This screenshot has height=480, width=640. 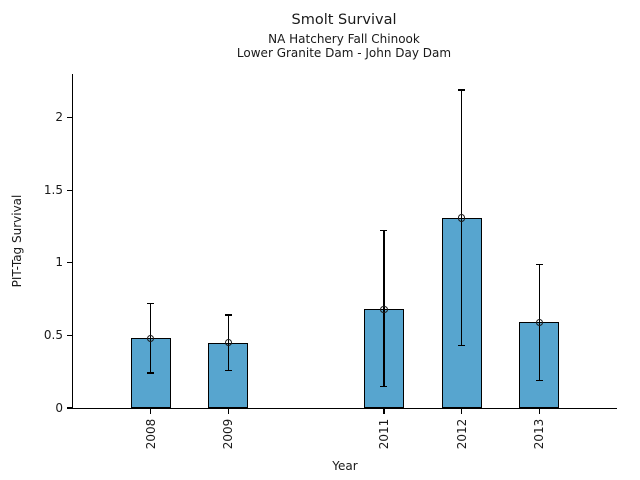 What do you see at coordinates (344, 39) in the screenshot?
I see `chart-subtitle-1: NA Hatchery Fall Chinook` at bounding box center [344, 39].